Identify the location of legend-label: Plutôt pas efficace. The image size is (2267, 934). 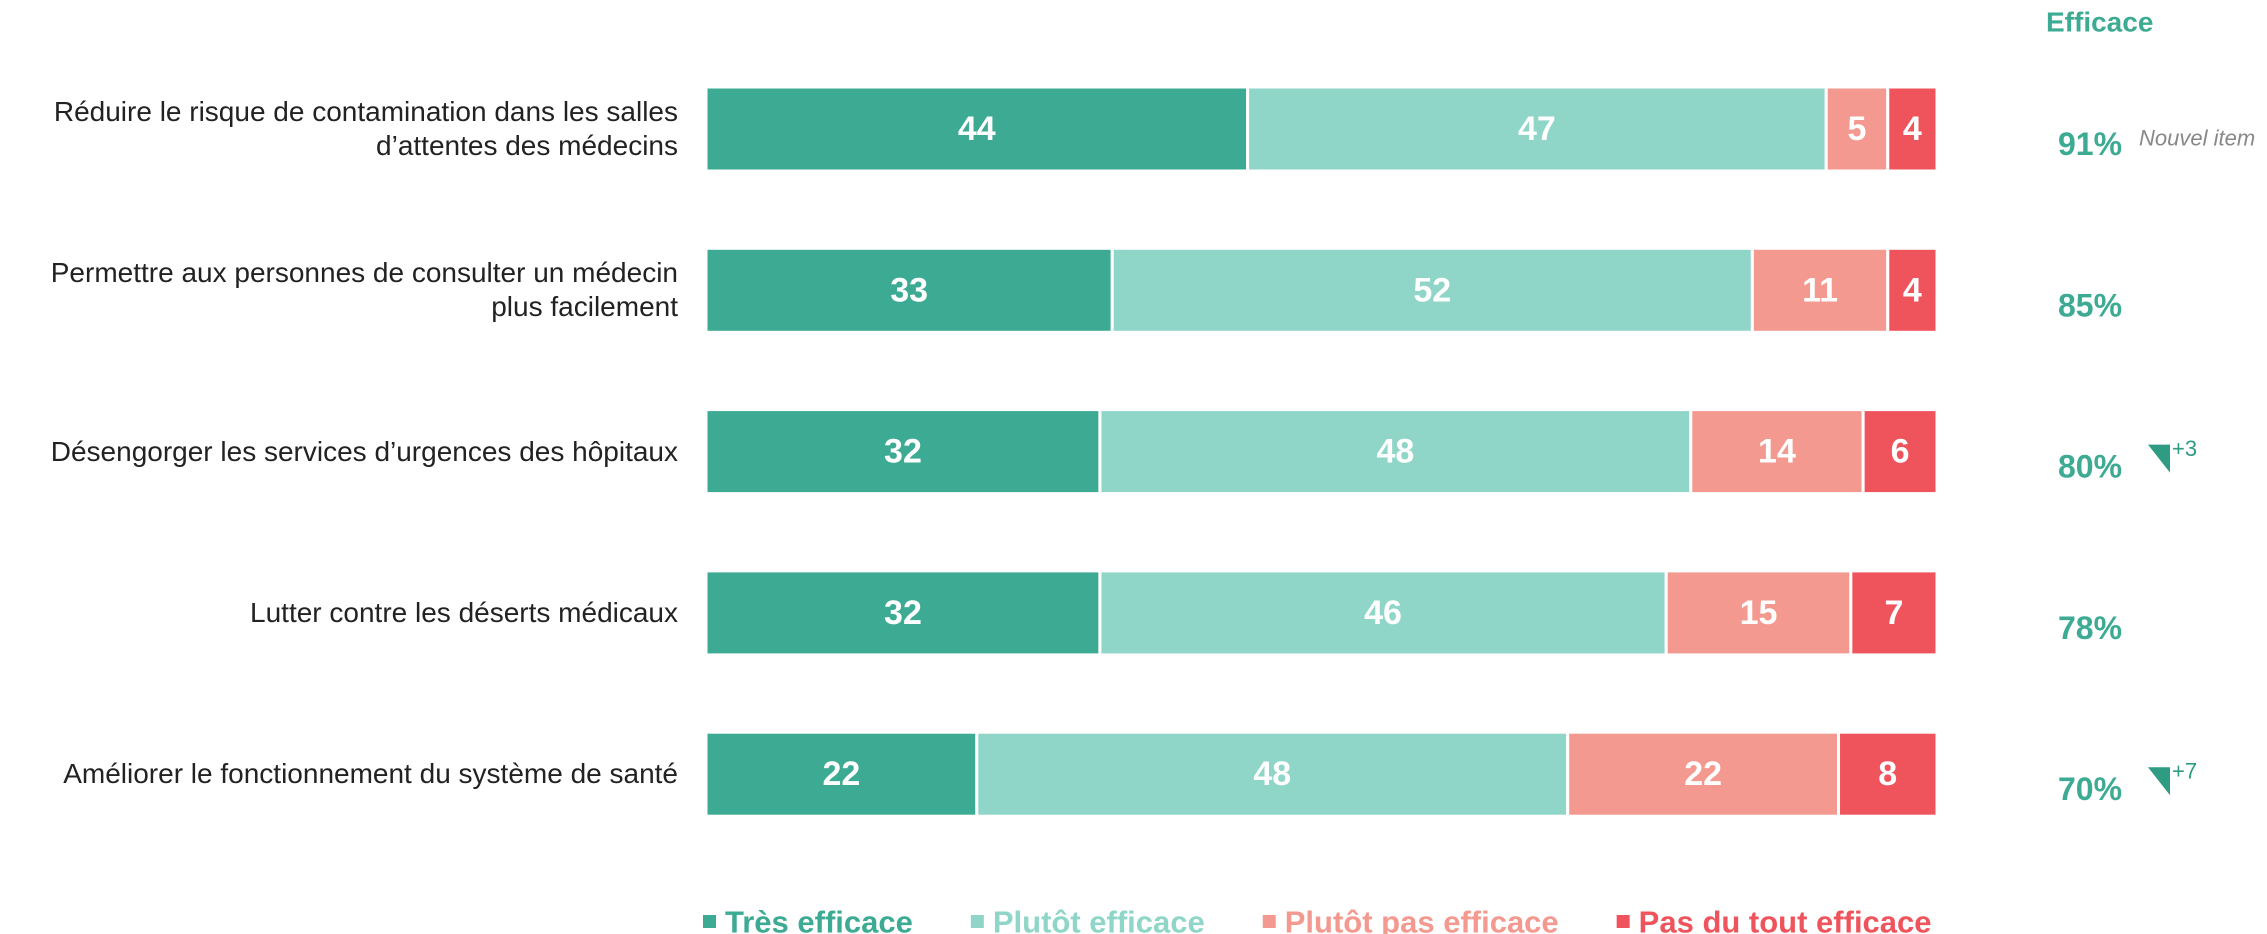
(1422, 919).